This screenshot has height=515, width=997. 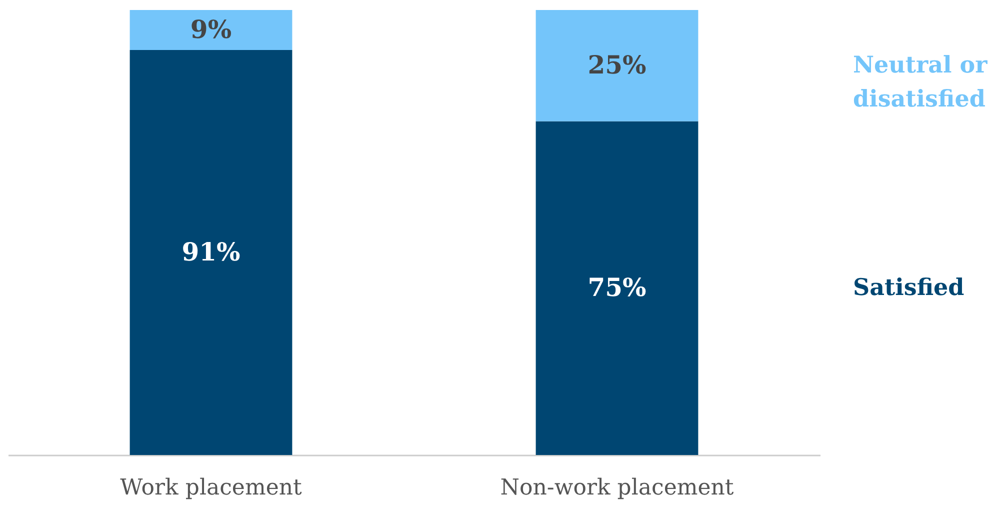 What do you see at coordinates (908, 288) in the screenshot?
I see `text: Satisfied` at bounding box center [908, 288].